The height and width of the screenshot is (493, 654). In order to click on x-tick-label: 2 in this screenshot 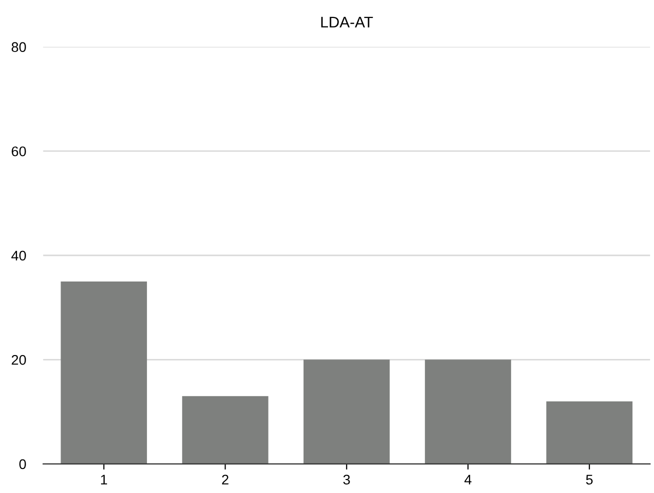, I will do `click(225, 479)`.